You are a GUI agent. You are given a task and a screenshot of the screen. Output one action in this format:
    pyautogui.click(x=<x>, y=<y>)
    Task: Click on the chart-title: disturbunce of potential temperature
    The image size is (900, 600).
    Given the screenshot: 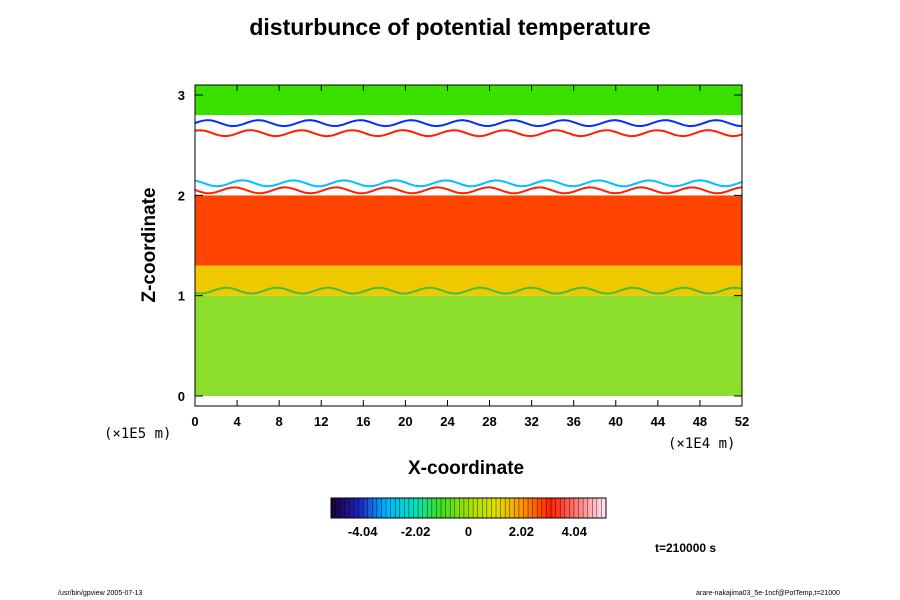 What is the action you would take?
    pyautogui.click(x=450, y=27)
    